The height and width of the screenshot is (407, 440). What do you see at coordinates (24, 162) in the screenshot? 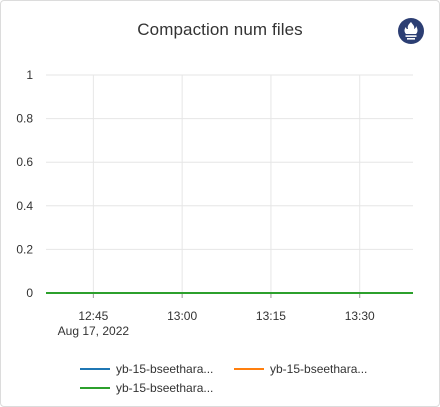
I see `y-tick-label: 0.6` at bounding box center [24, 162].